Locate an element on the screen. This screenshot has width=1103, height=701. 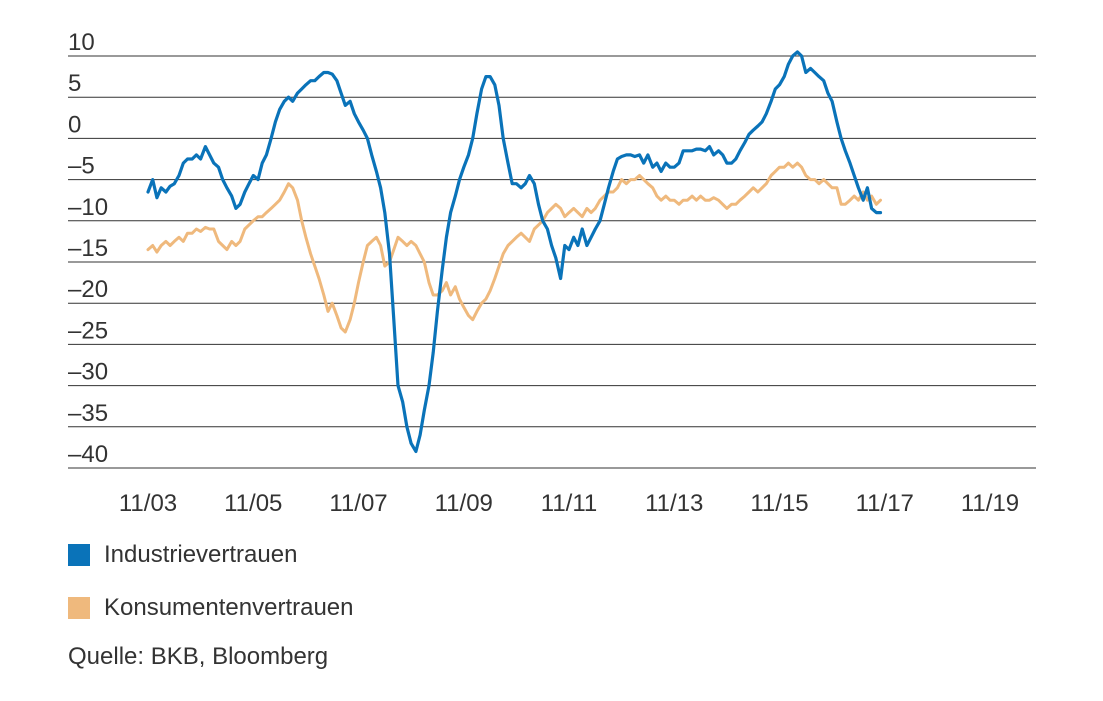
x-tick-label: 11/19 is located at coordinates (990, 503).